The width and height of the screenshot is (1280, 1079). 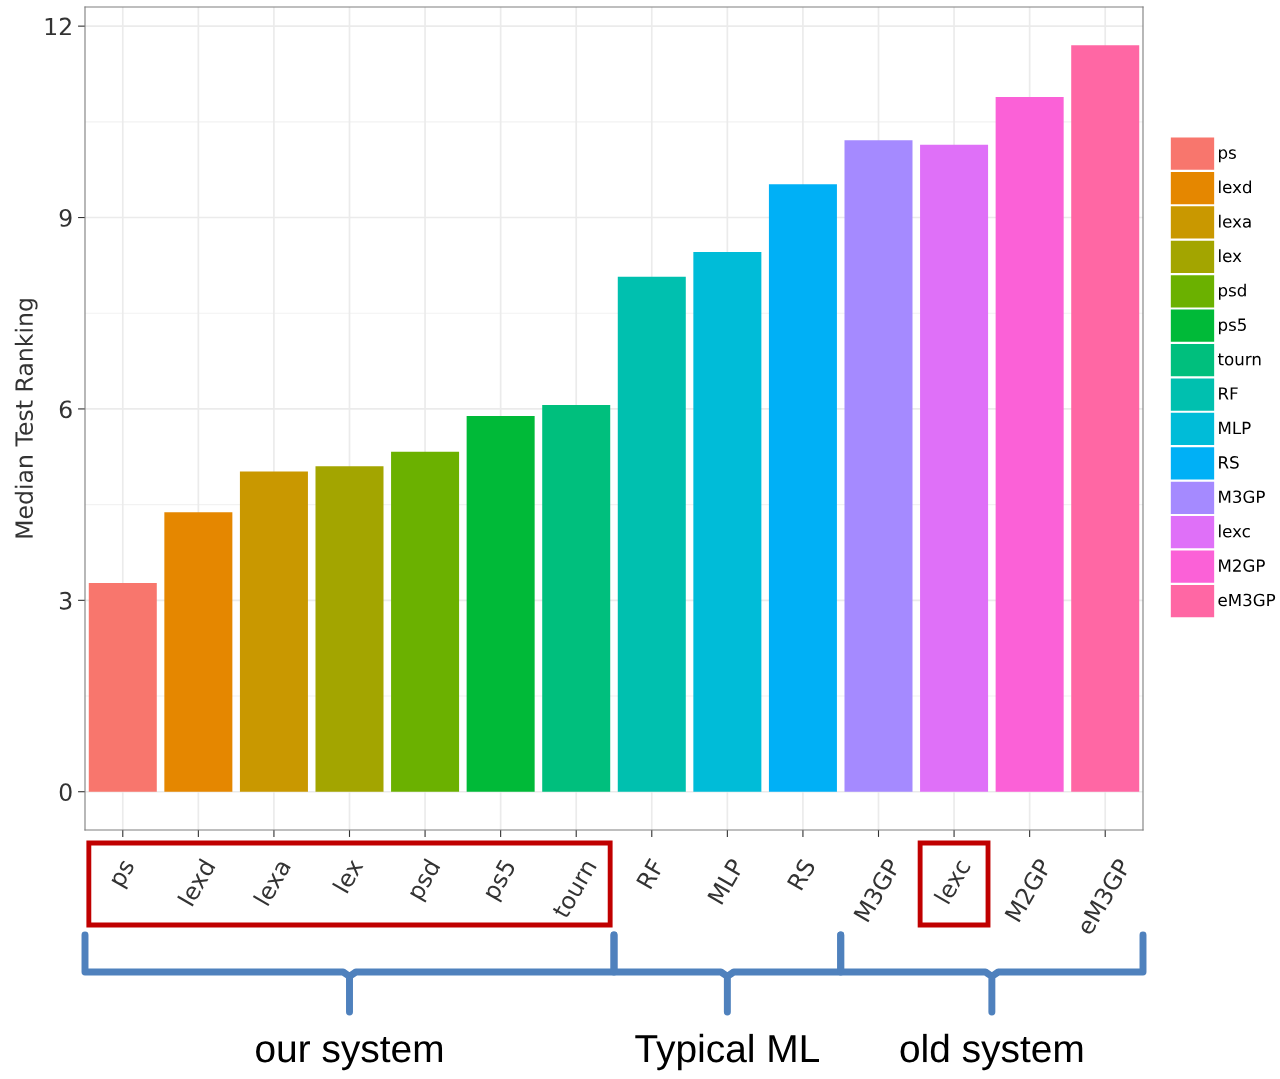 What do you see at coordinates (1239, 359) in the screenshot?
I see `legend-label: tourn` at bounding box center [1239, 359].